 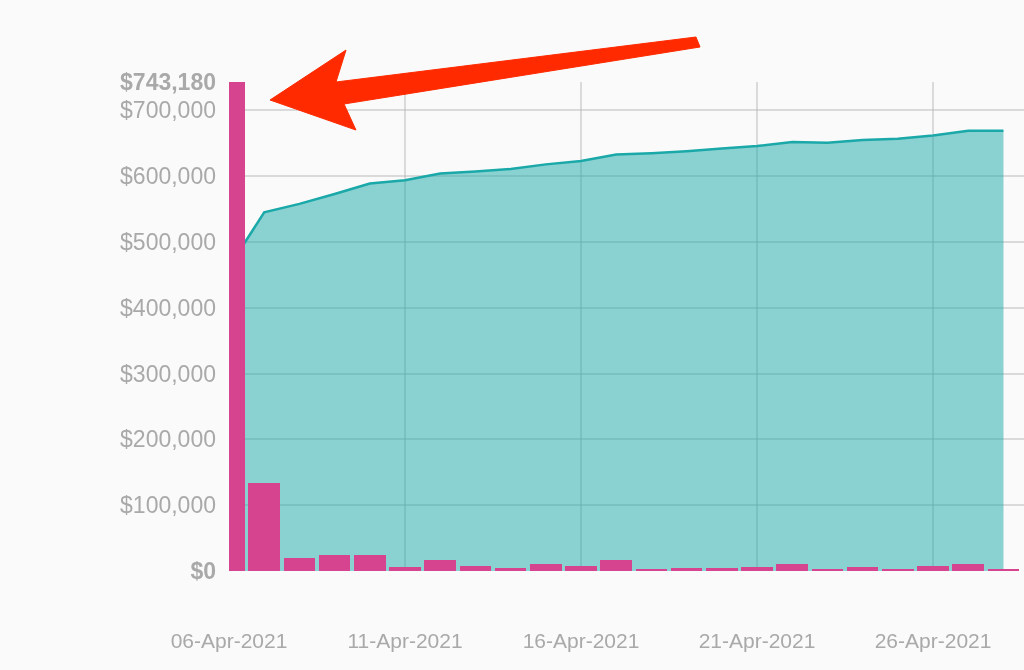 What do you see at coordinates (168, 307) in the screenshot?
I see `y-tick-label: $400,000` at bounding box center [168, 307].